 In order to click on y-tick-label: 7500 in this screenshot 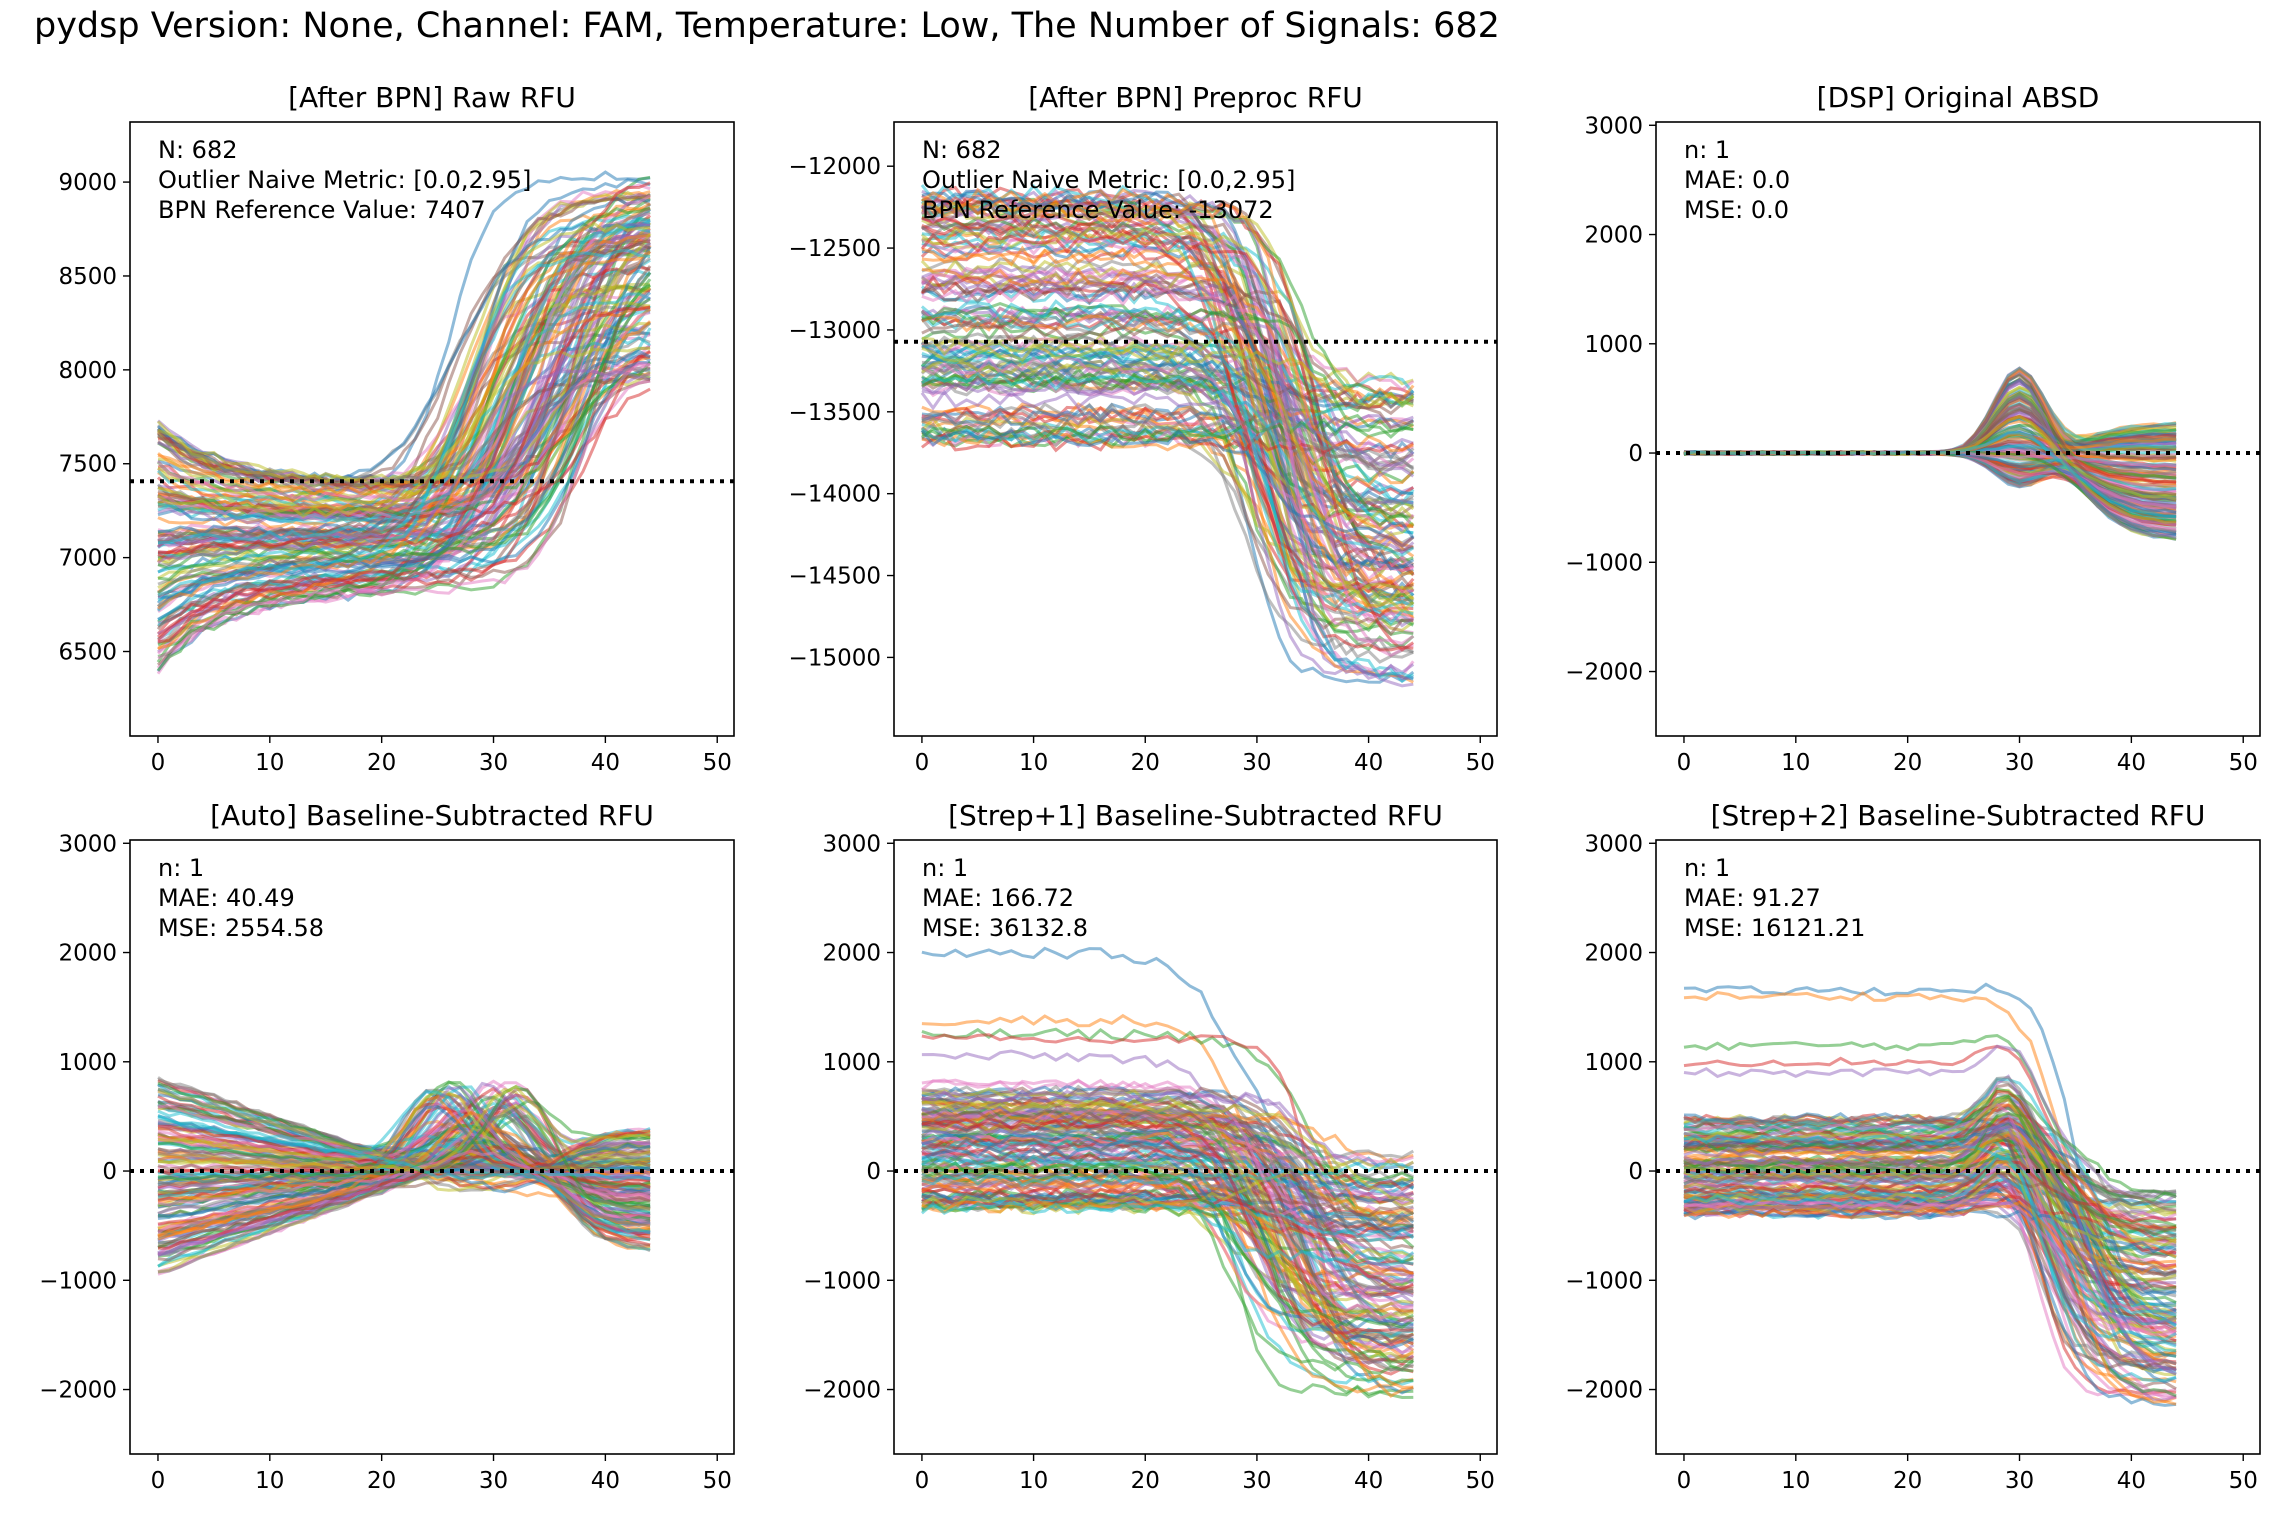, I will do `click(87, 465)`.